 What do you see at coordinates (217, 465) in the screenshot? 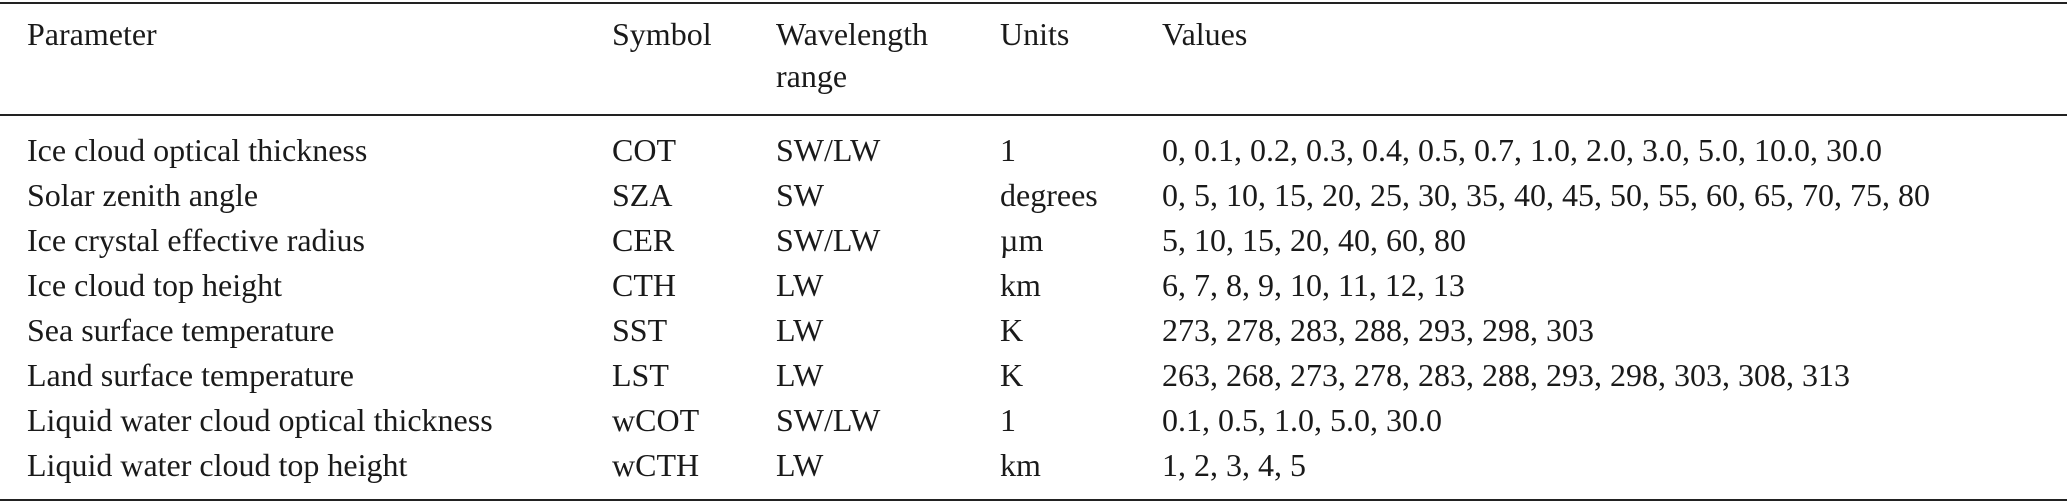
I see `cell-parameter: Liquid water cloud top height` at bounding box center [217, 465].